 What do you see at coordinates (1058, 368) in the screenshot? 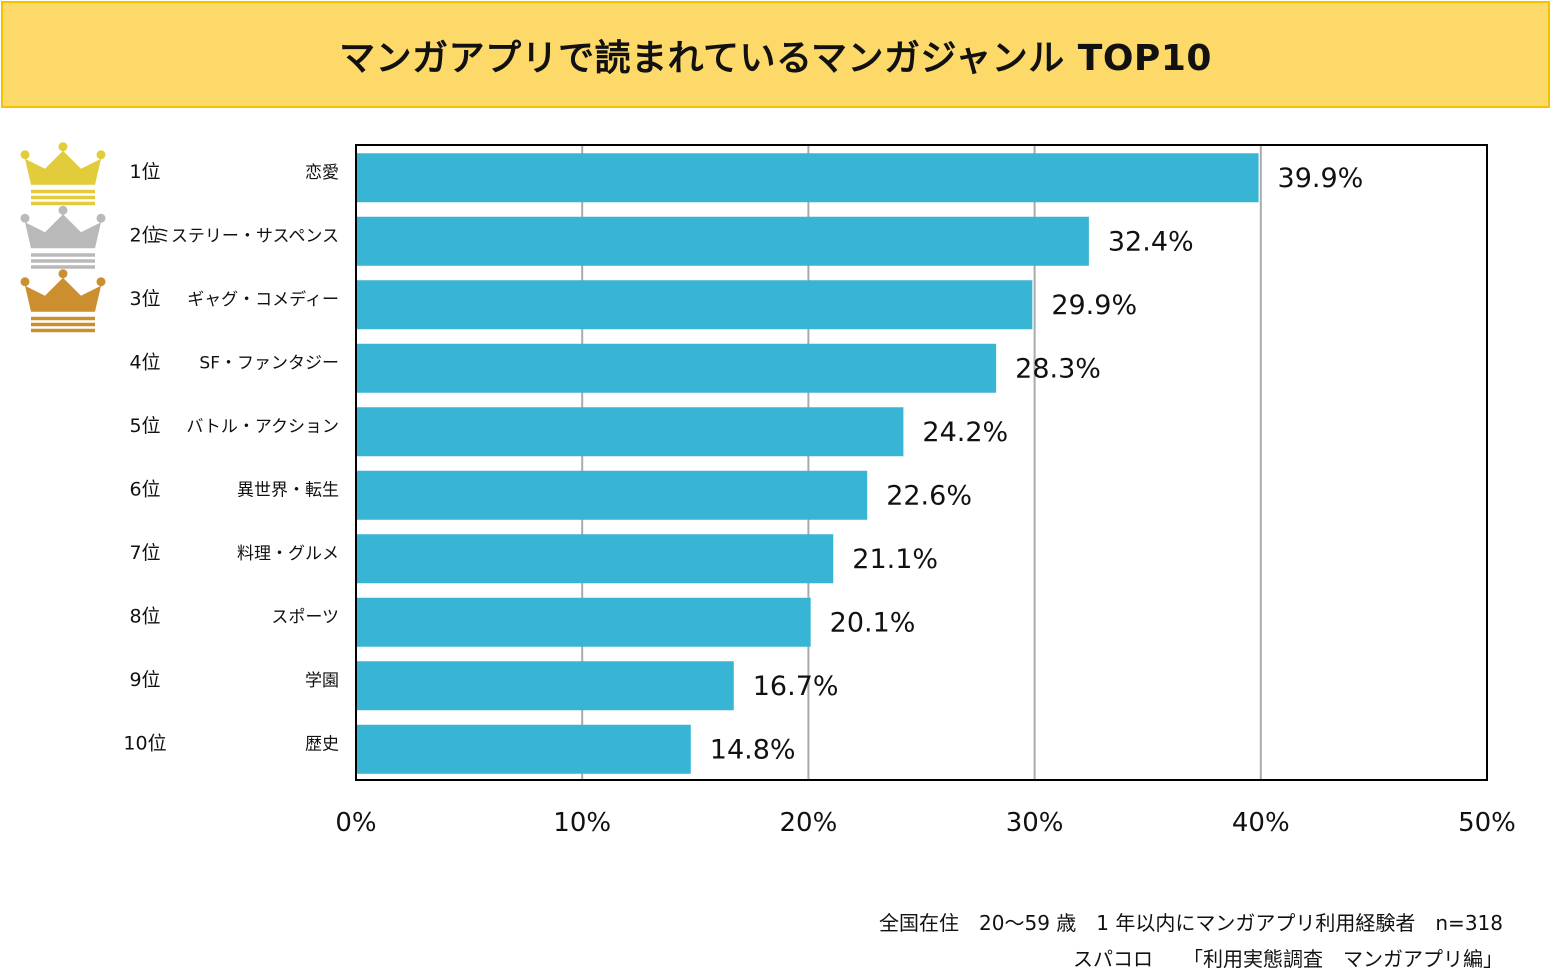
I see `data-label: 28.3%` at bounding box center [1058, 368].